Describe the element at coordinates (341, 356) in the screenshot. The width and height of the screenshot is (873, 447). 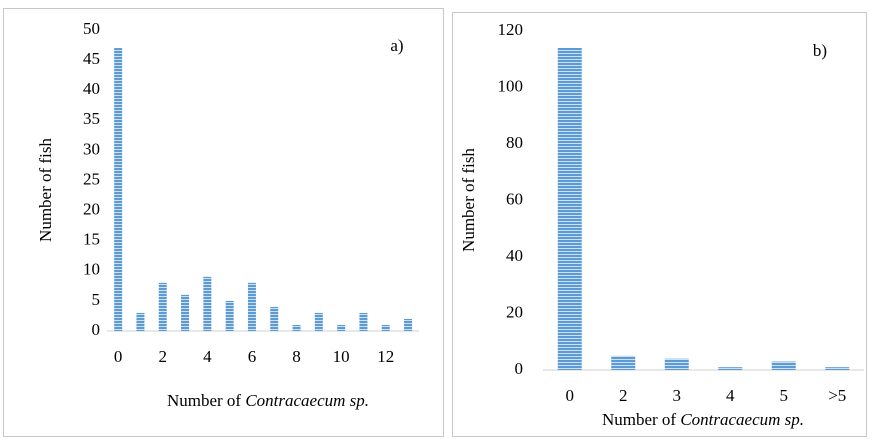
I see `x-tick-label: 10` at that location.